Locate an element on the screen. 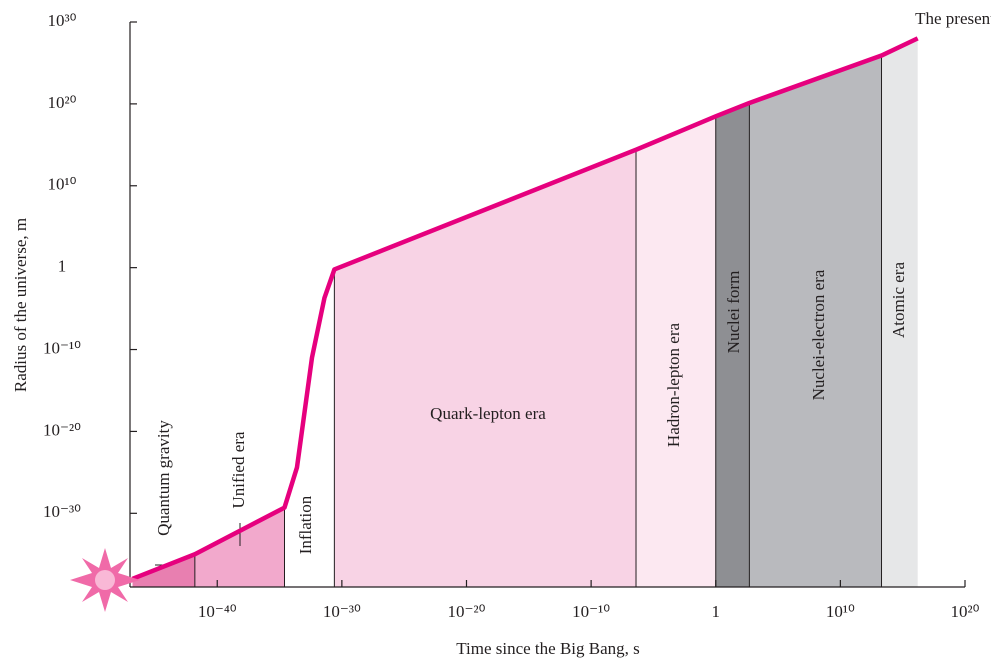 Image resolution: width=991 pixels, height=665 pixels. x-tick-label: 10²⁰ is located at coordinates (965, 611).